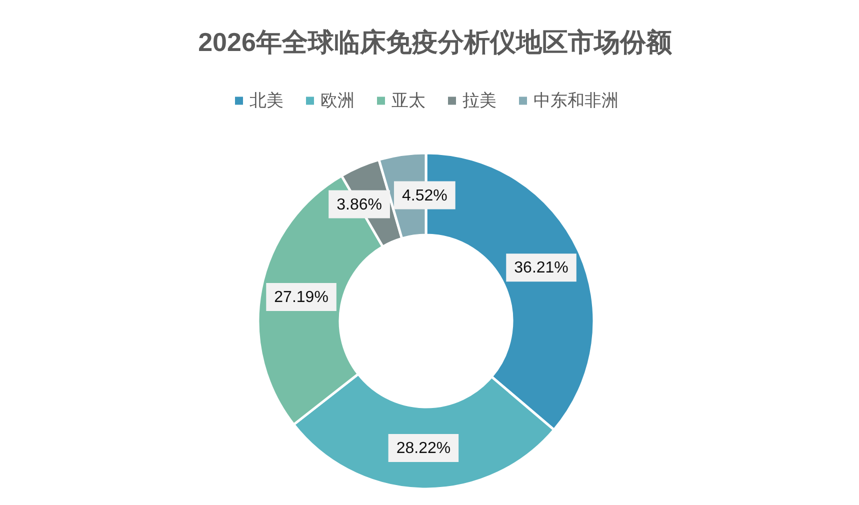  Describe the element at coordinates (541, 268) in the screenshot. I see `data-label: 36.21%` at that location.